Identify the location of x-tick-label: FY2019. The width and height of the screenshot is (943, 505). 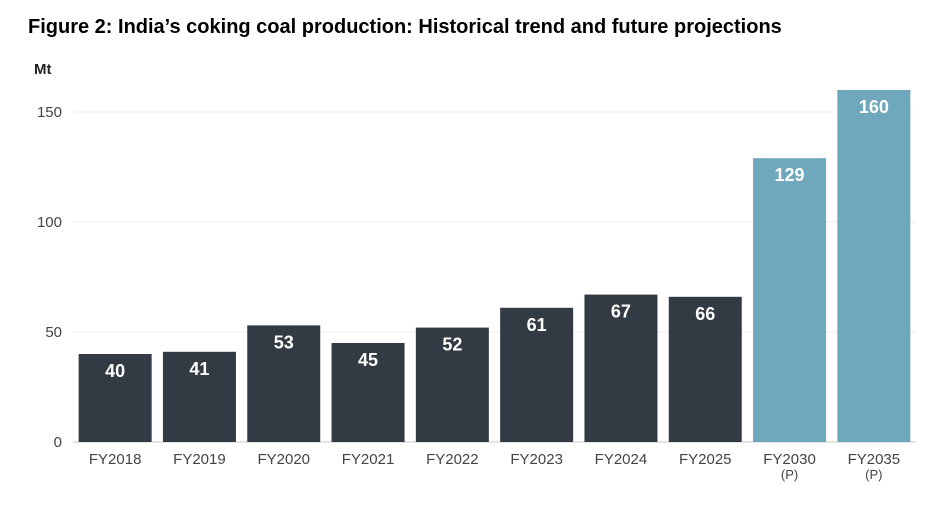
(199, 459).